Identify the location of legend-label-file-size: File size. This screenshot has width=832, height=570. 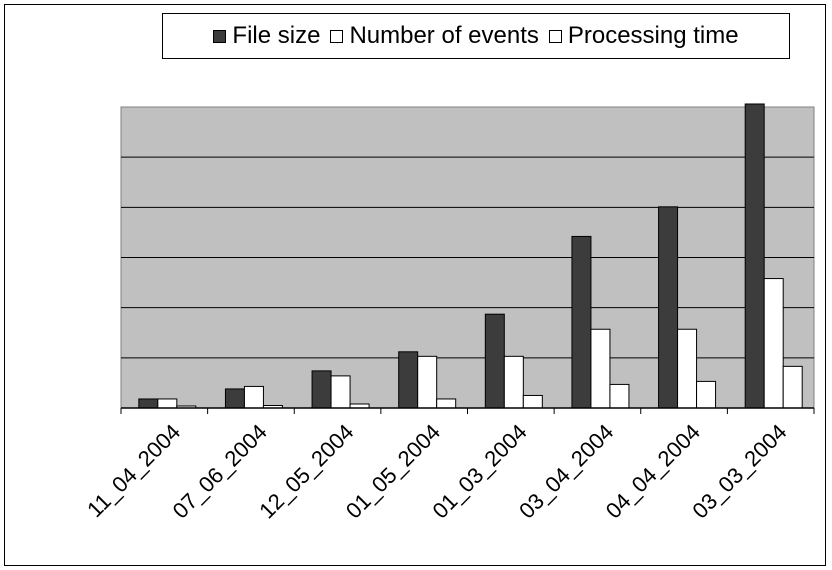
(276, 35).